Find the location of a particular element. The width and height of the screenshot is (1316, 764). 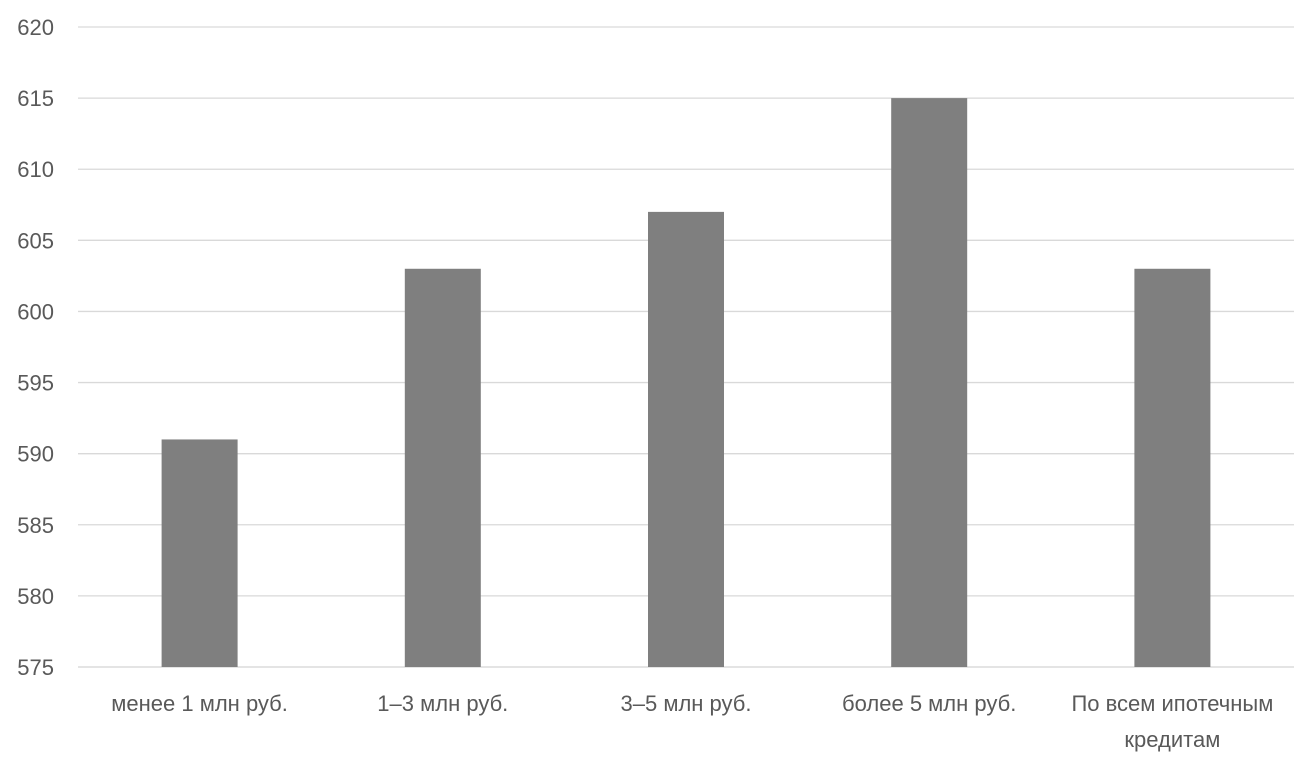

category-label: более 5 млн руб. is located at coordinates (929, 703).